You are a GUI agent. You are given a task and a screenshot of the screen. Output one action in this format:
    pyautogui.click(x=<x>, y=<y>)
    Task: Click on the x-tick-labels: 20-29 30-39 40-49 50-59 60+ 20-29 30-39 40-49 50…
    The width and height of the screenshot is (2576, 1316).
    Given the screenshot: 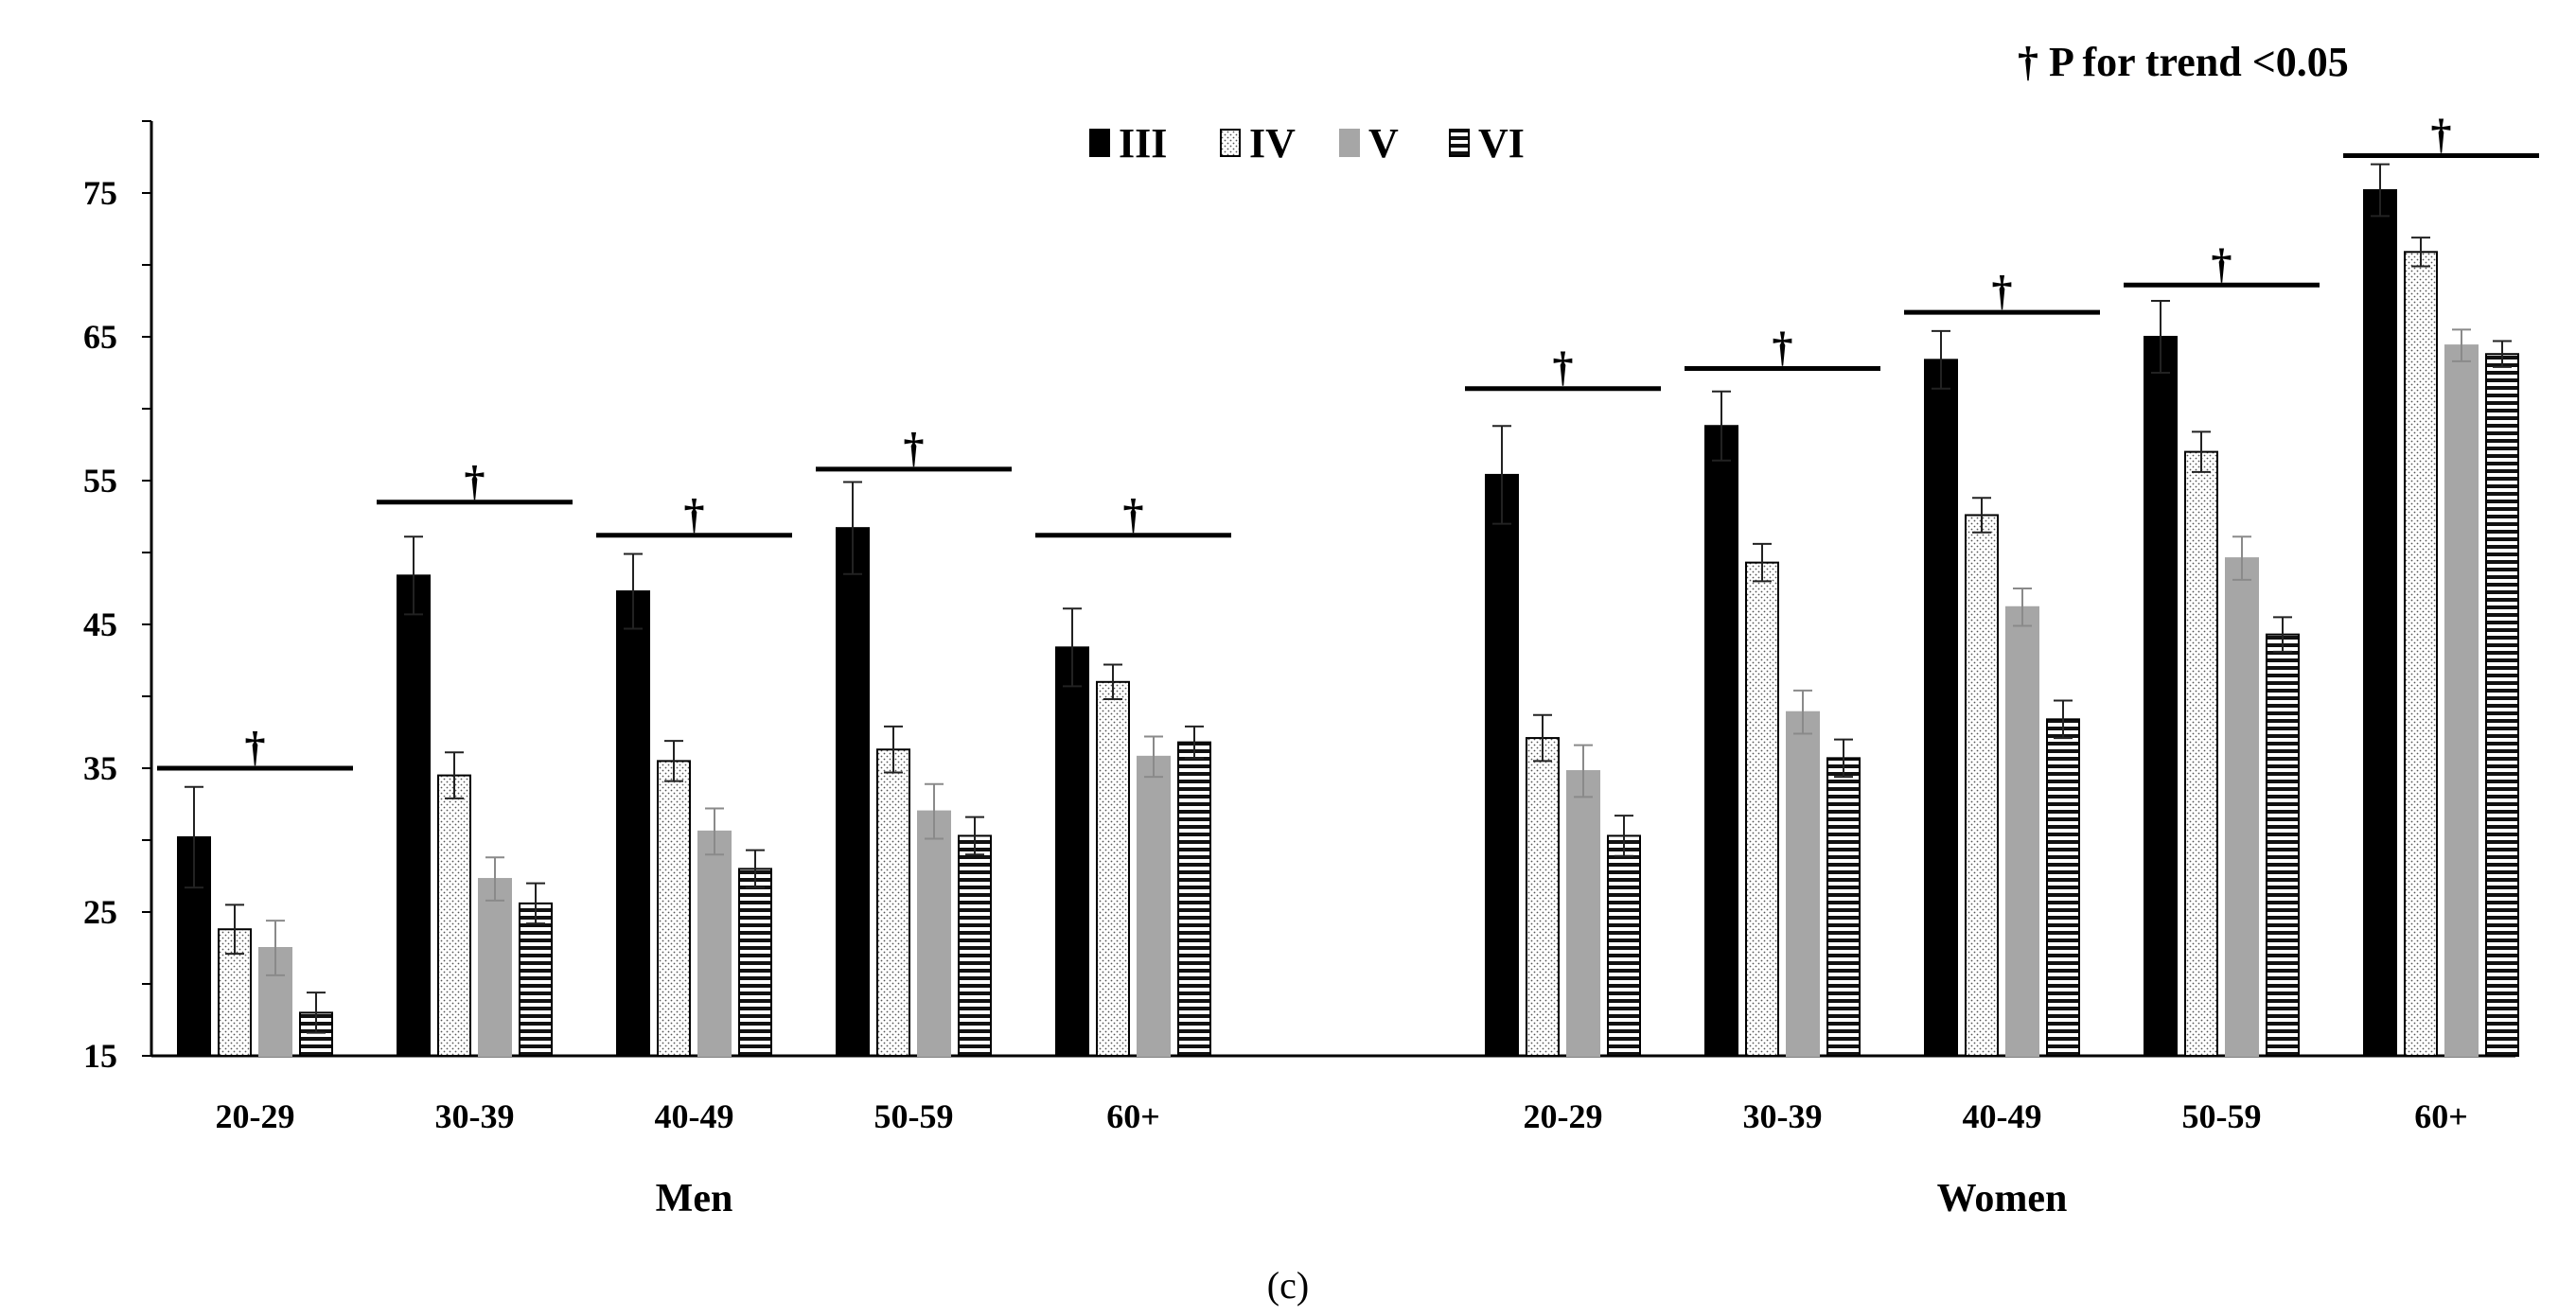 What is the action you would take?
    pyautogui.click(x=1342, y=1116)
    